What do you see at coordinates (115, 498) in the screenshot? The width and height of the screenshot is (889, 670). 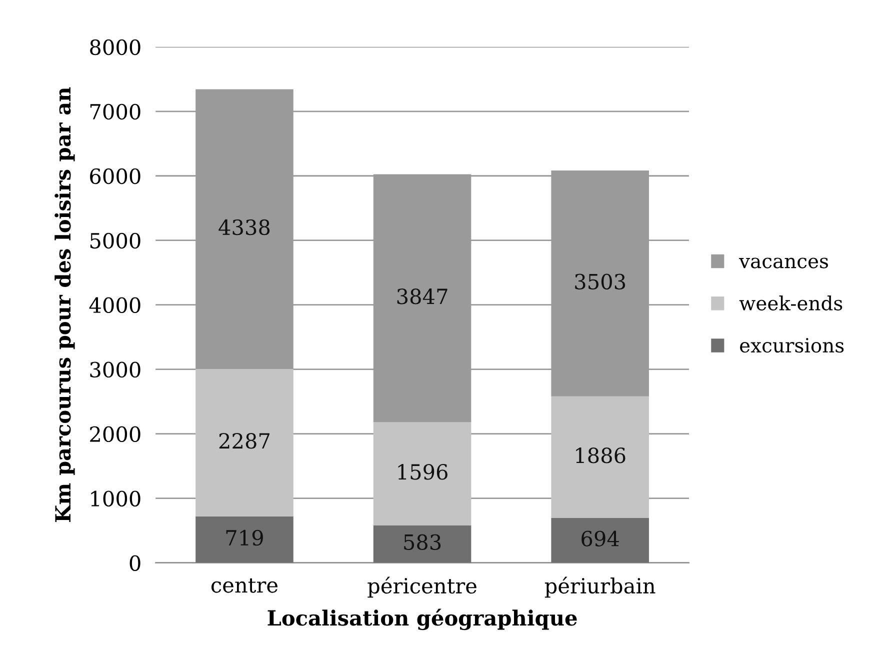 I see `y-tick-label: 1000` at bounding box center [115, 498].